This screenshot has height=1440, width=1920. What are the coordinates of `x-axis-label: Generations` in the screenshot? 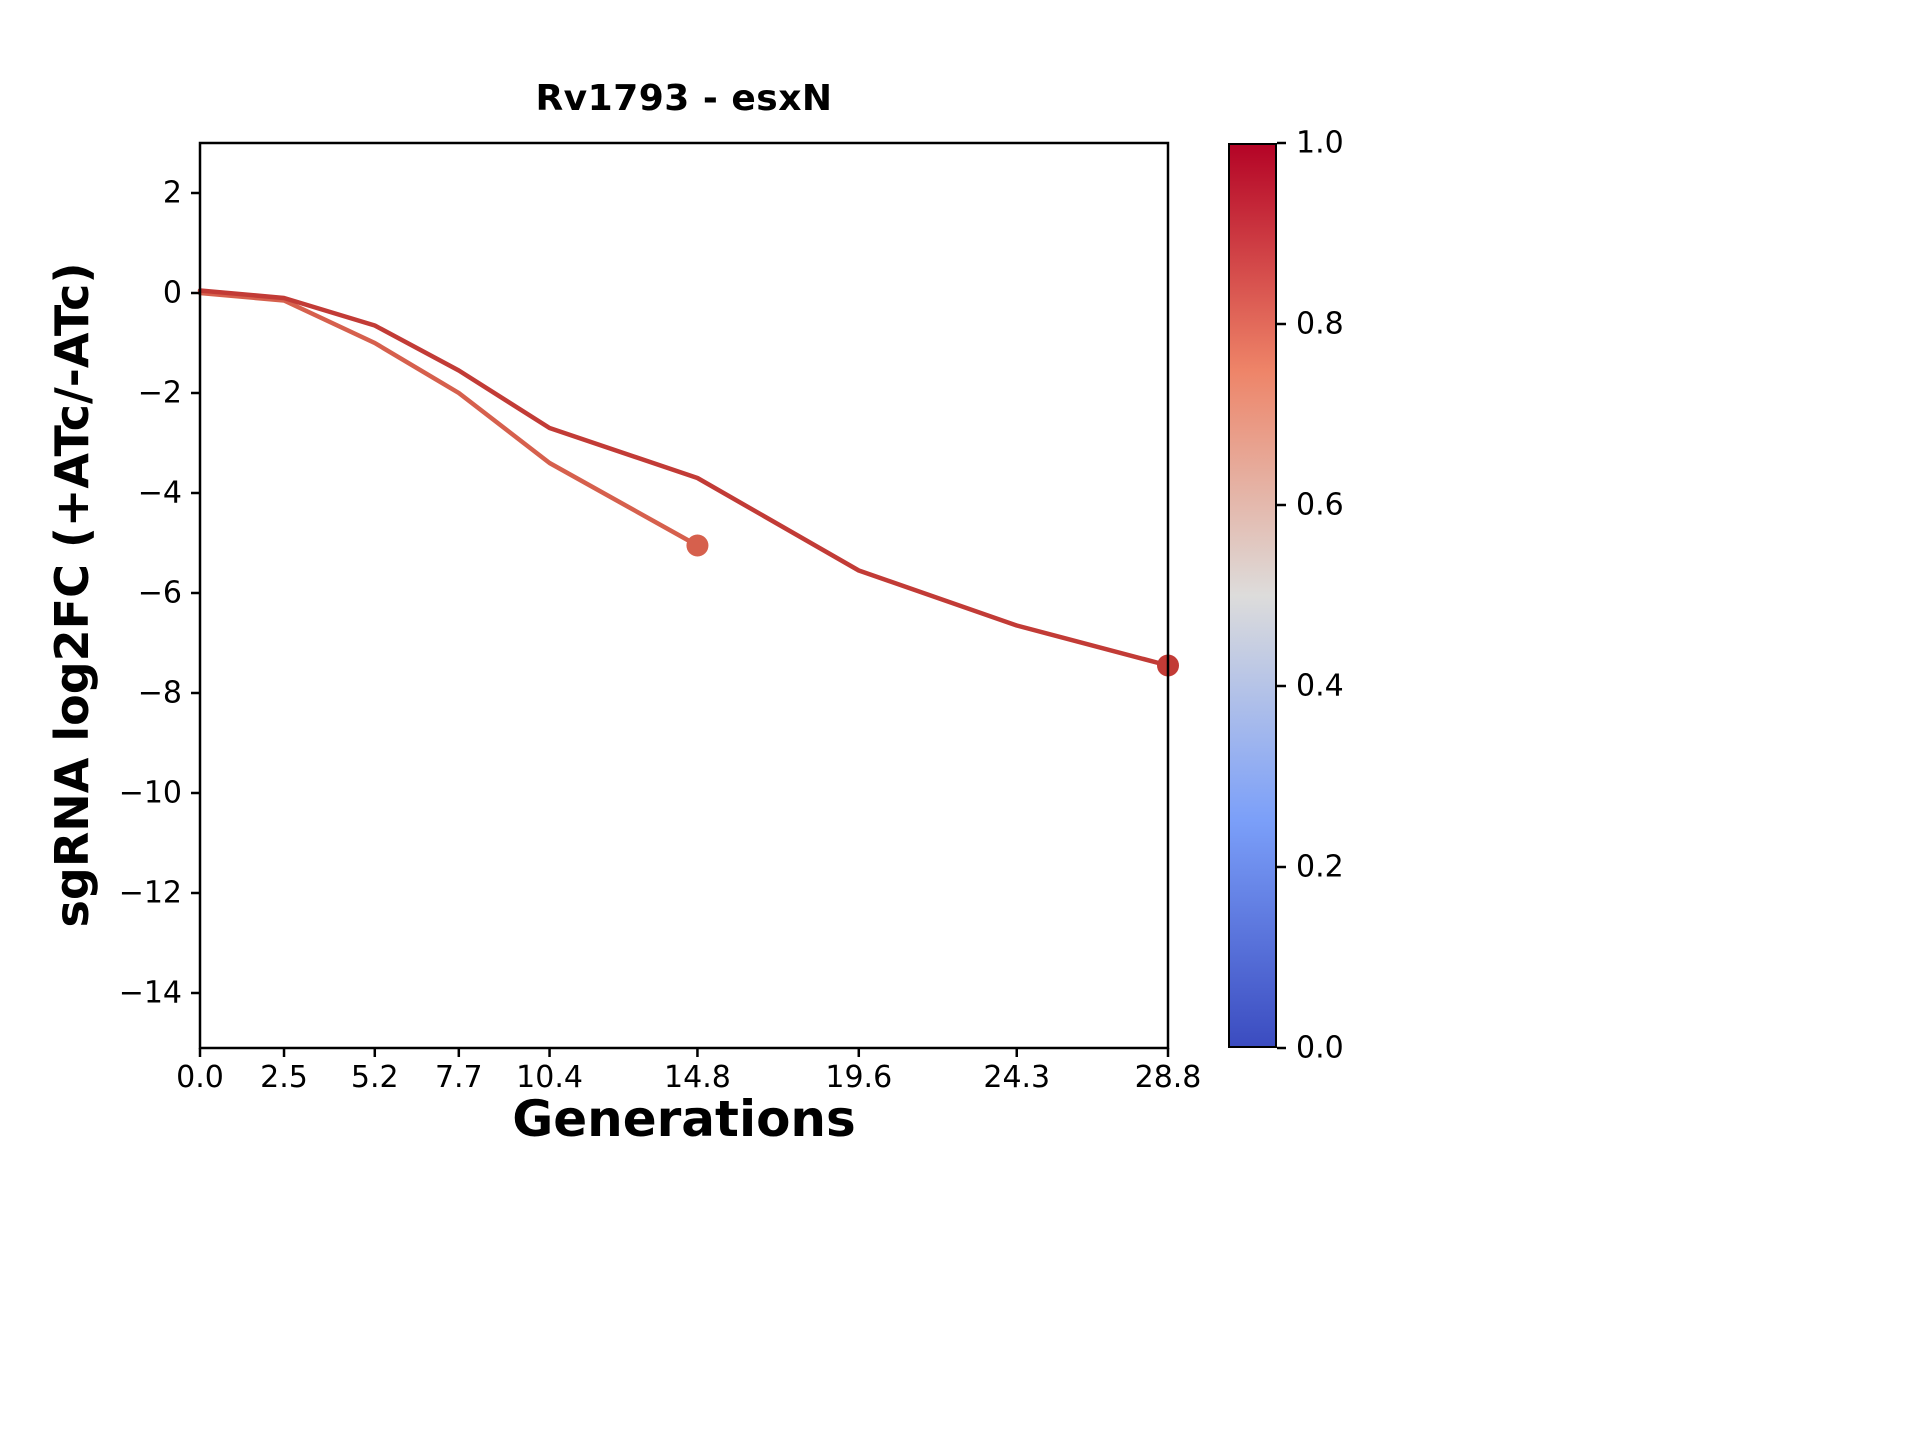 It's located at (684, 1119).